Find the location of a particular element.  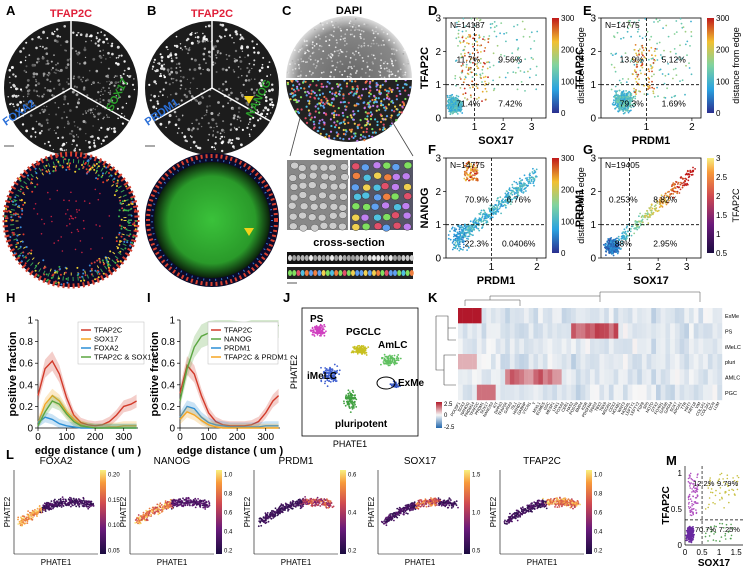

quadrant-label-bottom-left: 88% is located at coordinates (623, 244).